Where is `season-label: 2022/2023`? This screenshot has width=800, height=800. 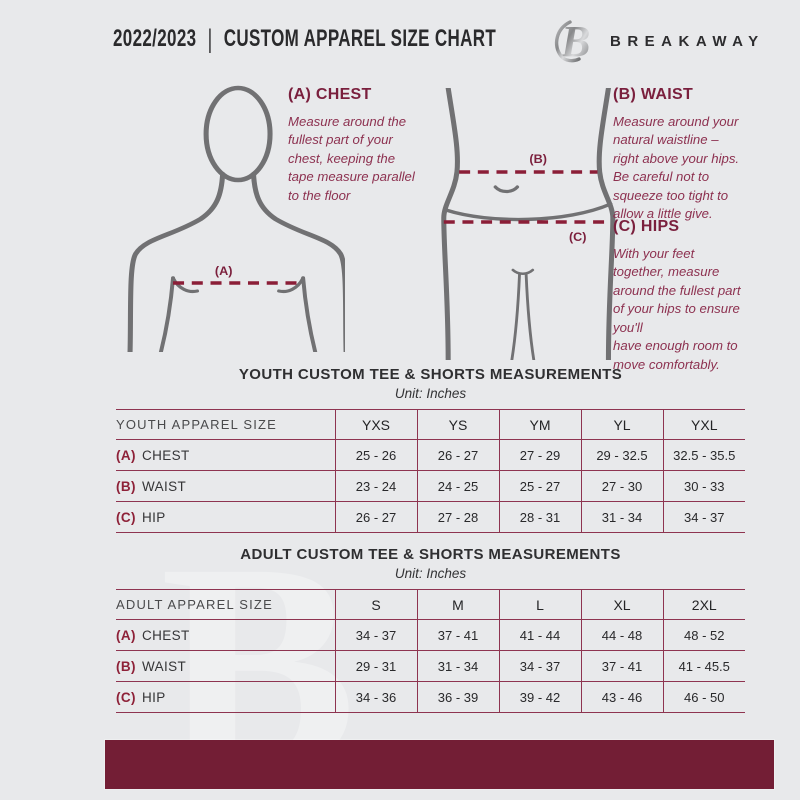
season-label: 2022/2023 is located at coordinates (155, 38).